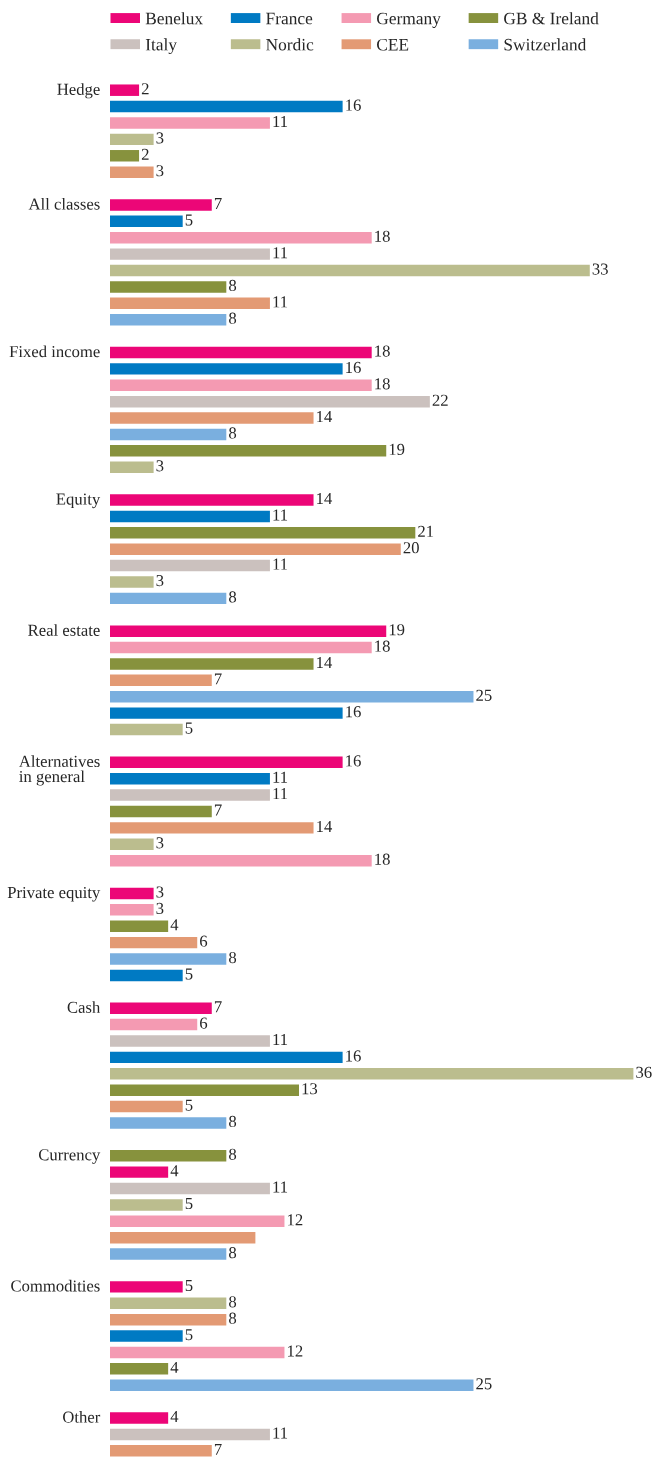 The width and height of the screenshot is (658, 1459). I want to click on data-label: 19, so click(397, 449).